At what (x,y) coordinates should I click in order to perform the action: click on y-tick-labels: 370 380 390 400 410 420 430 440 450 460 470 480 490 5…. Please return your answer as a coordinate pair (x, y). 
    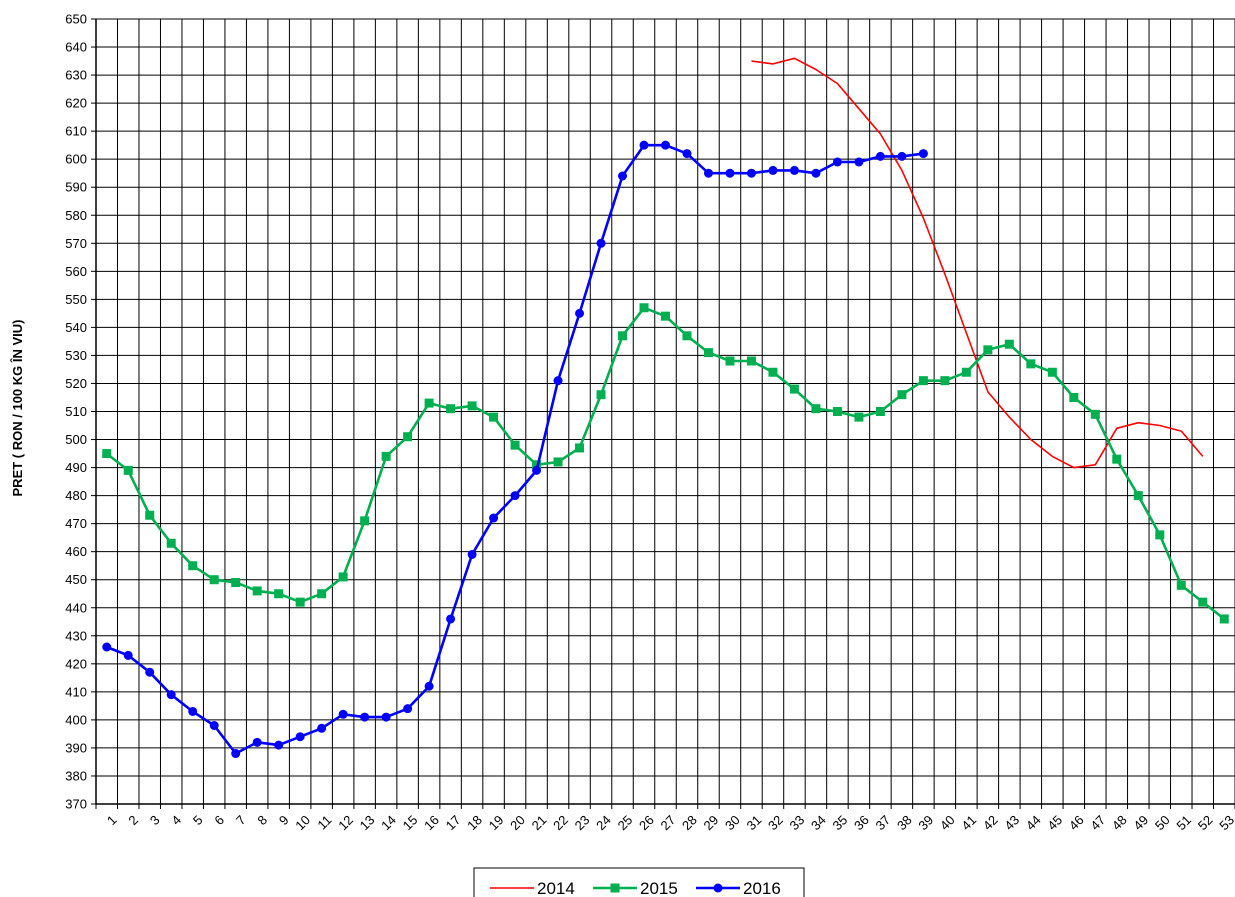
    Looking at the image, I should click on (76, 412).